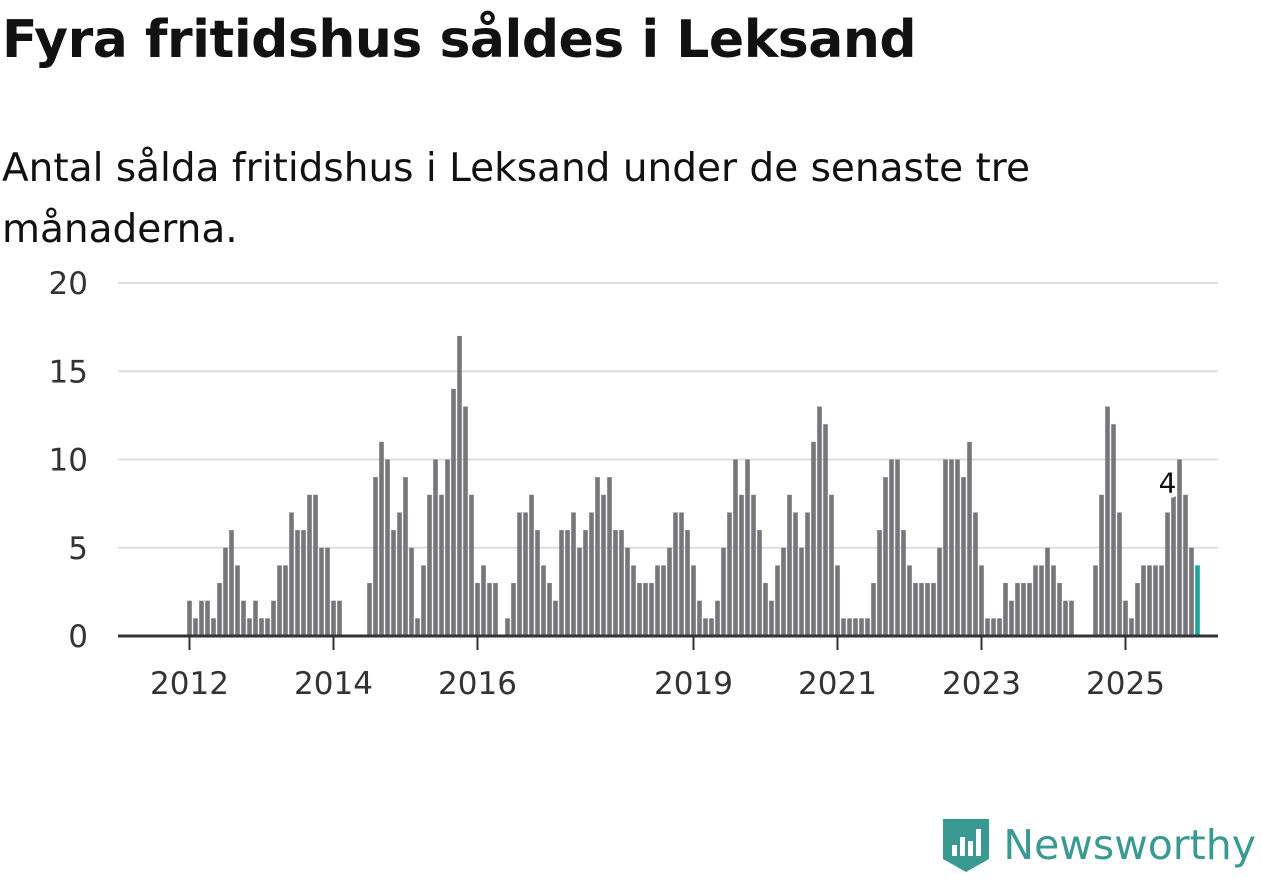 The height and width of the screenshot is (879, 1262). I want to click on newsworthy-logo-icon, so click(966, 845).